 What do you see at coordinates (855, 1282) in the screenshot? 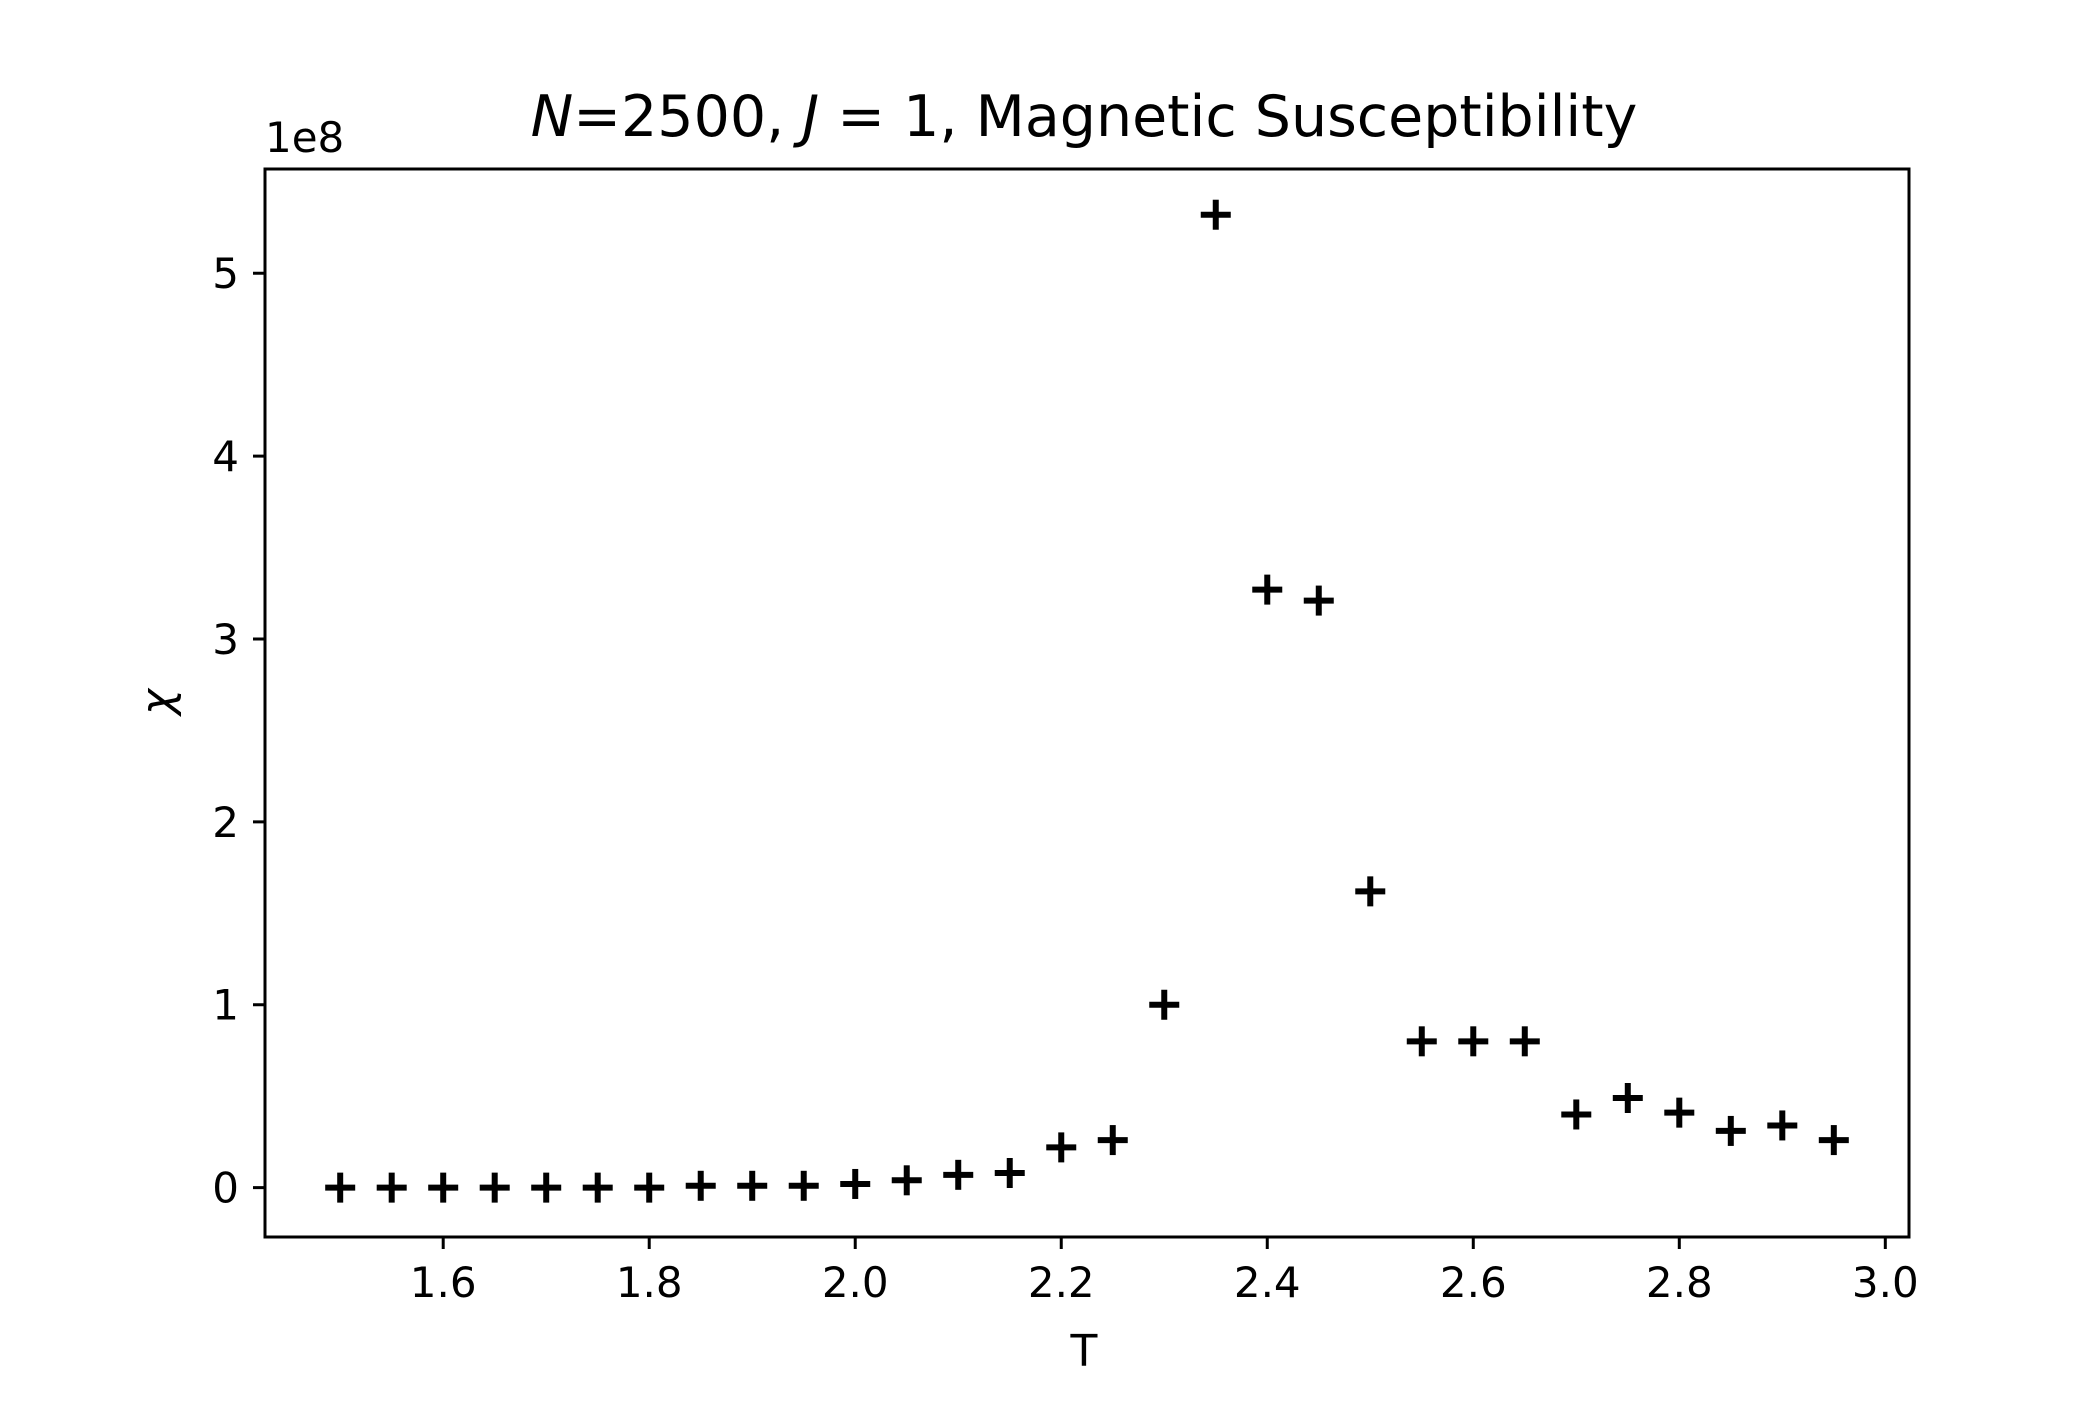
I see `x-tick-label: 2.0` at bounding box center [855, 1282].